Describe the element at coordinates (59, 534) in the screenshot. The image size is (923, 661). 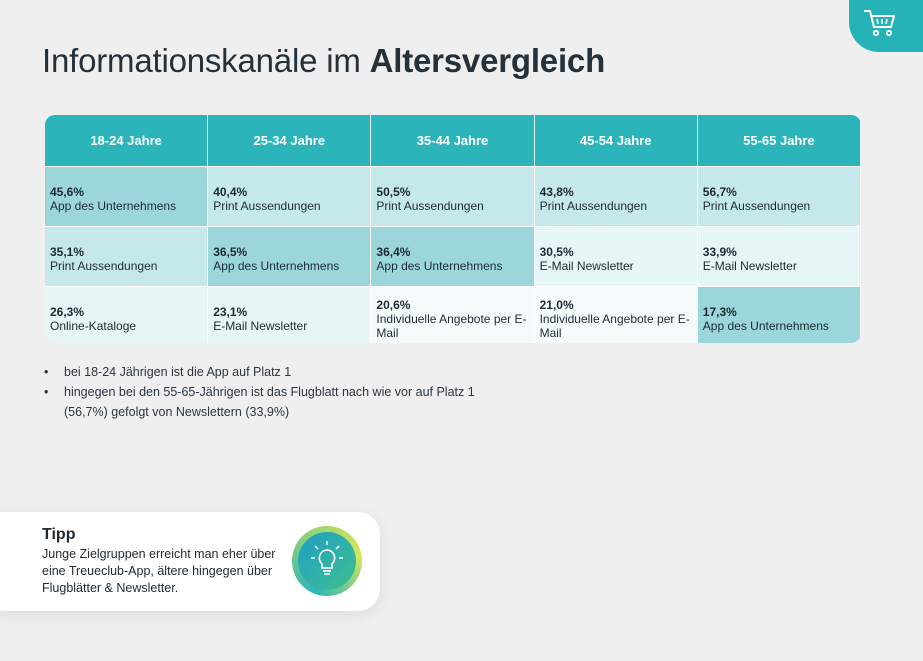
I see `tip-title: Tipp` at that location.